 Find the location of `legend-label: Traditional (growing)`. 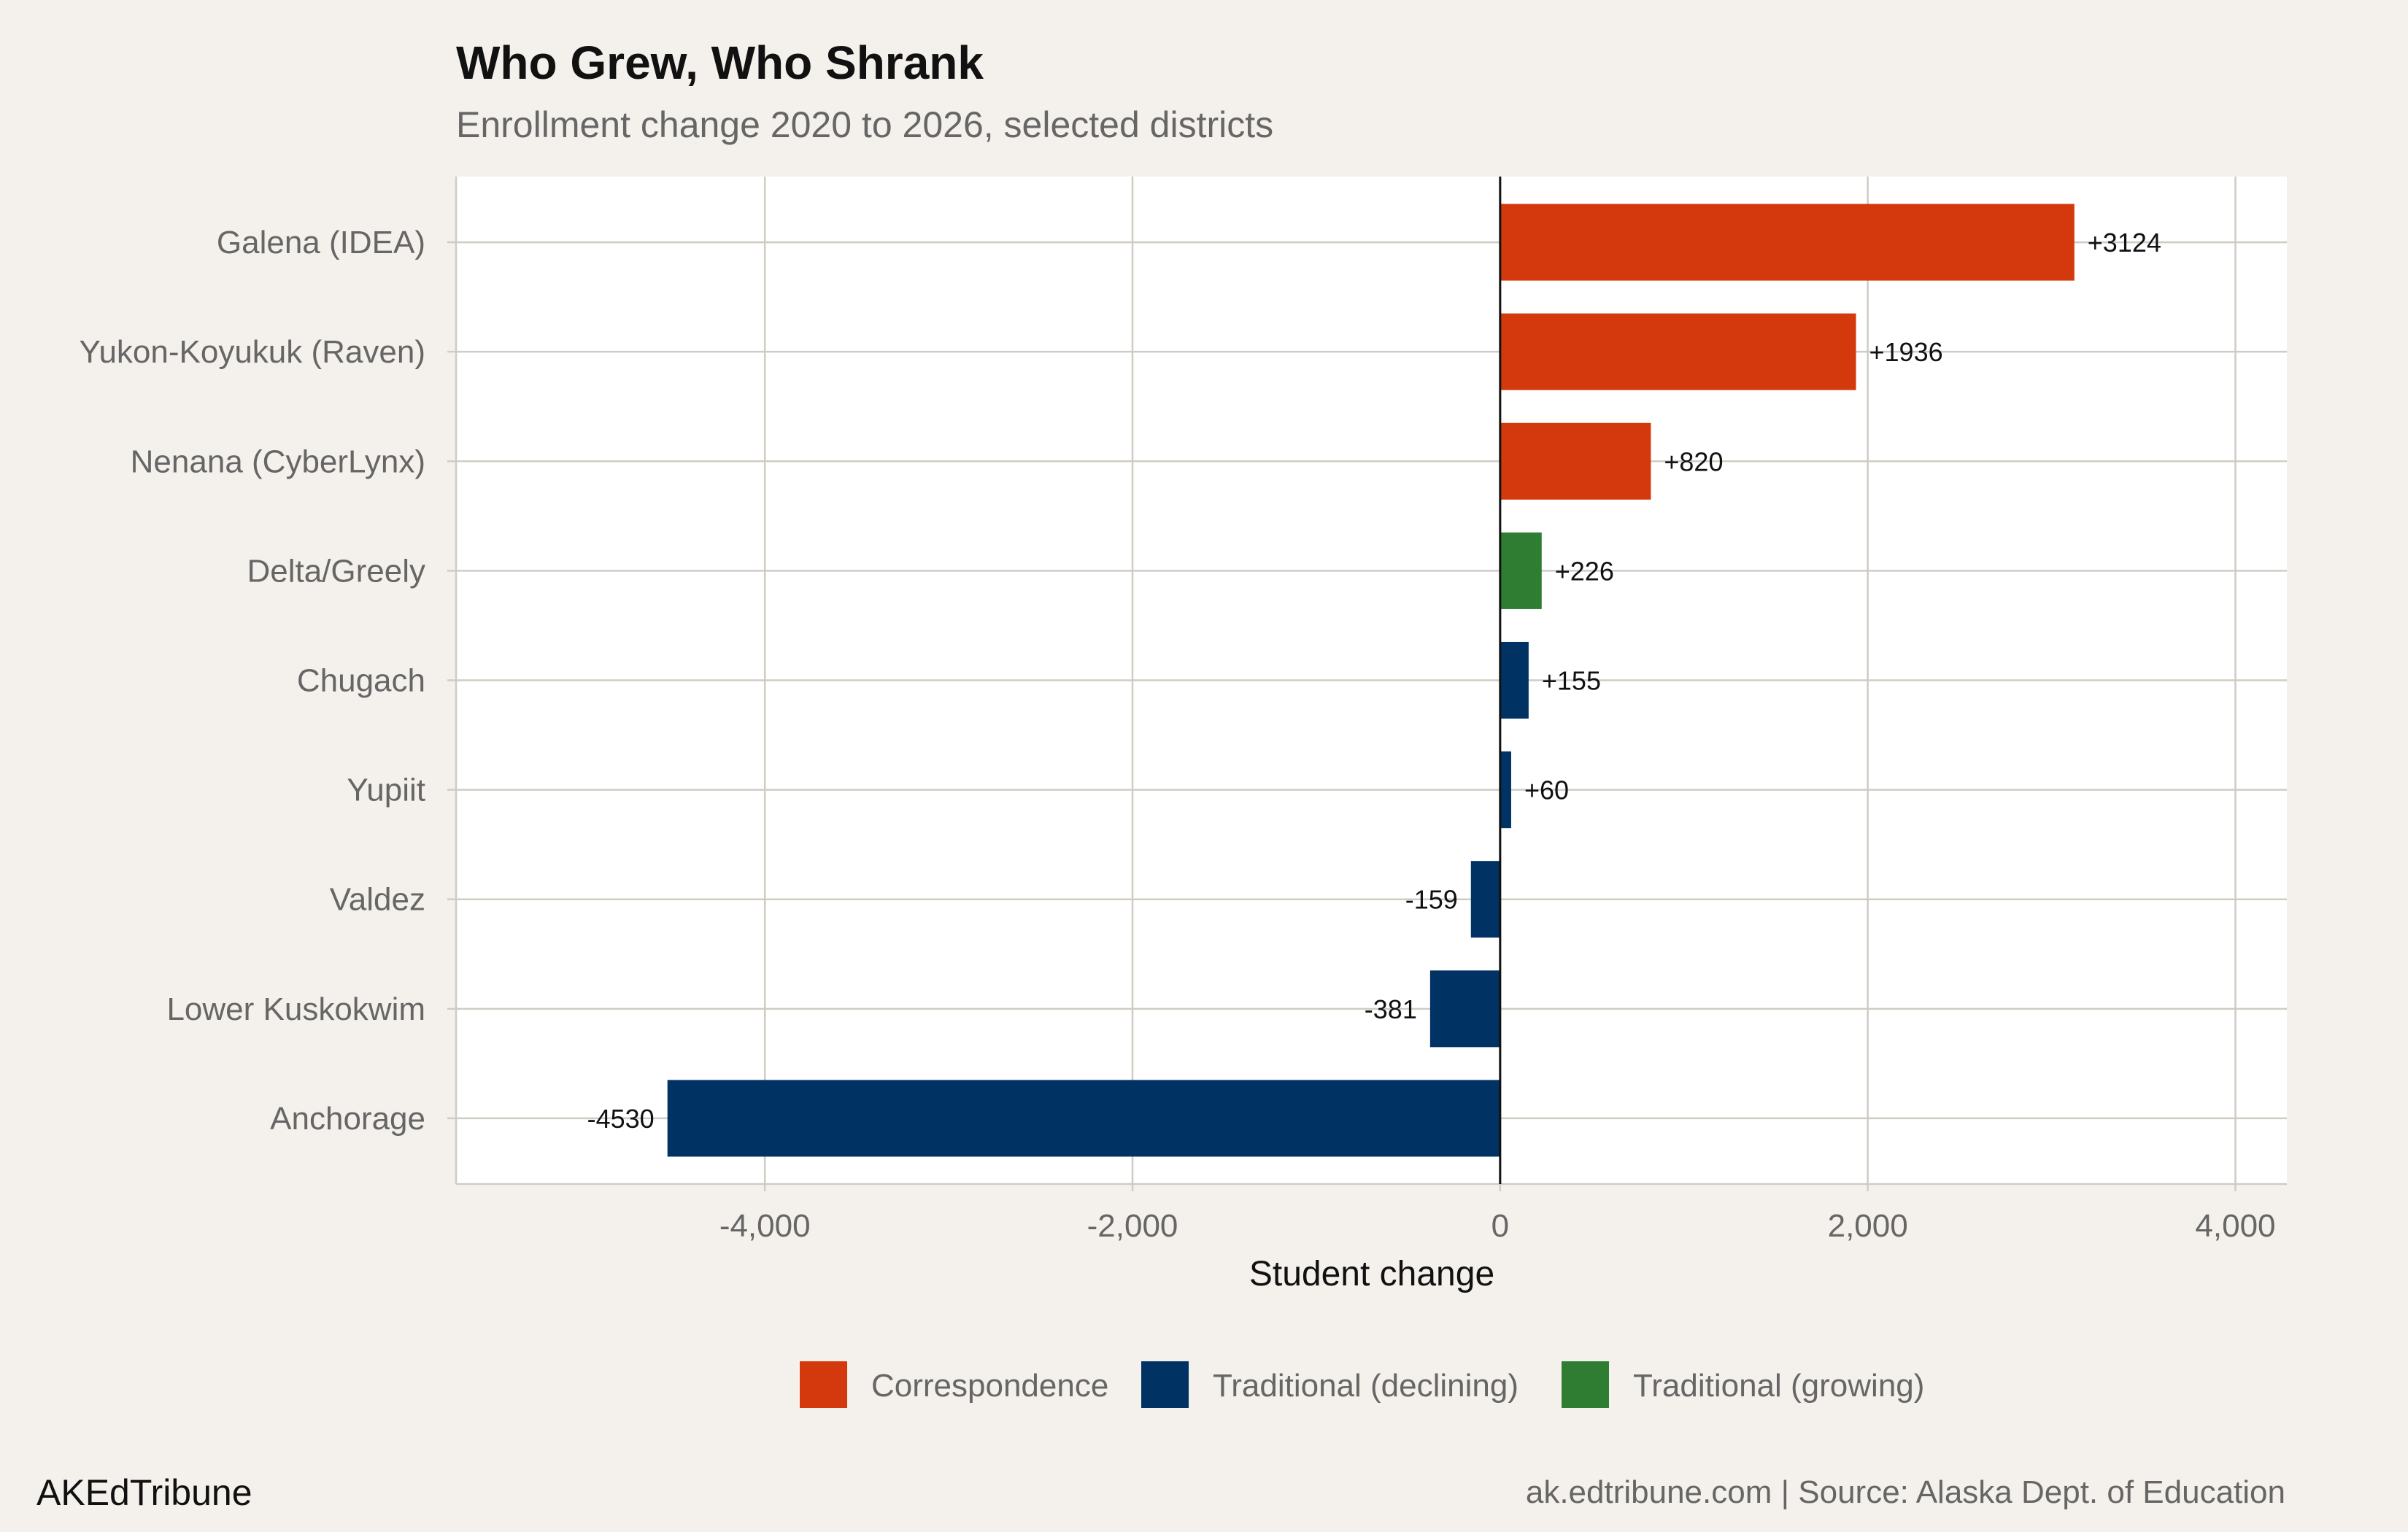

legend-label: Traditional (growing) is located at coordinates (1778, 1386).